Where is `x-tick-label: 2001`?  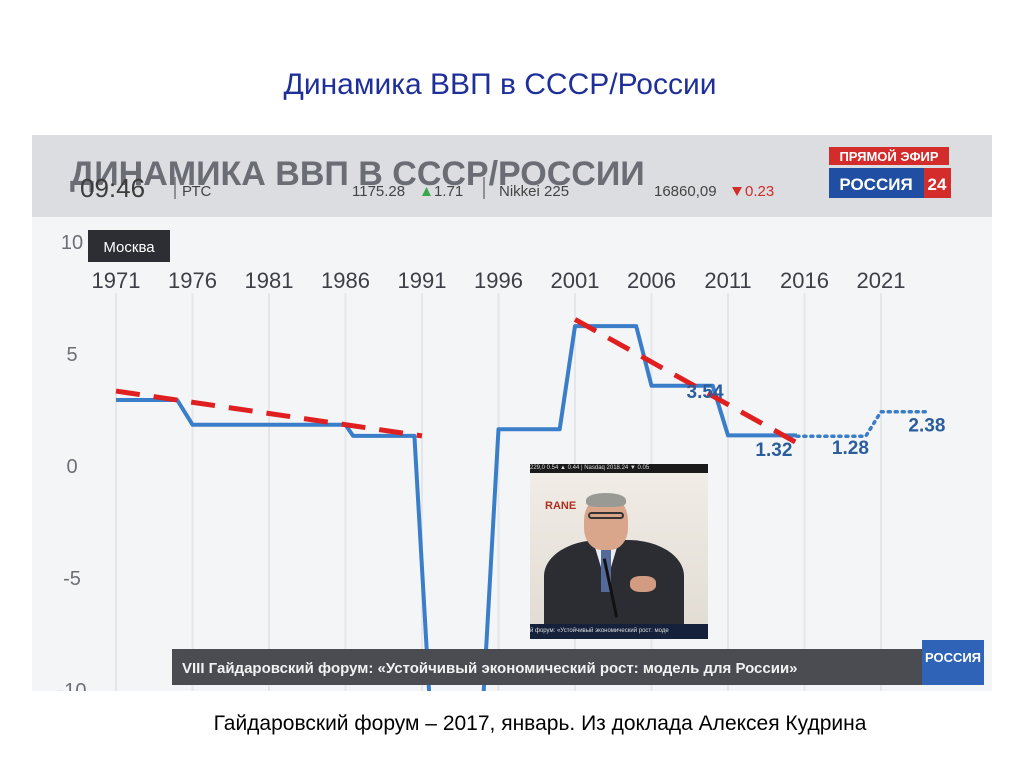 x-tick-label: 2001 is located at coordinates (575, 280).